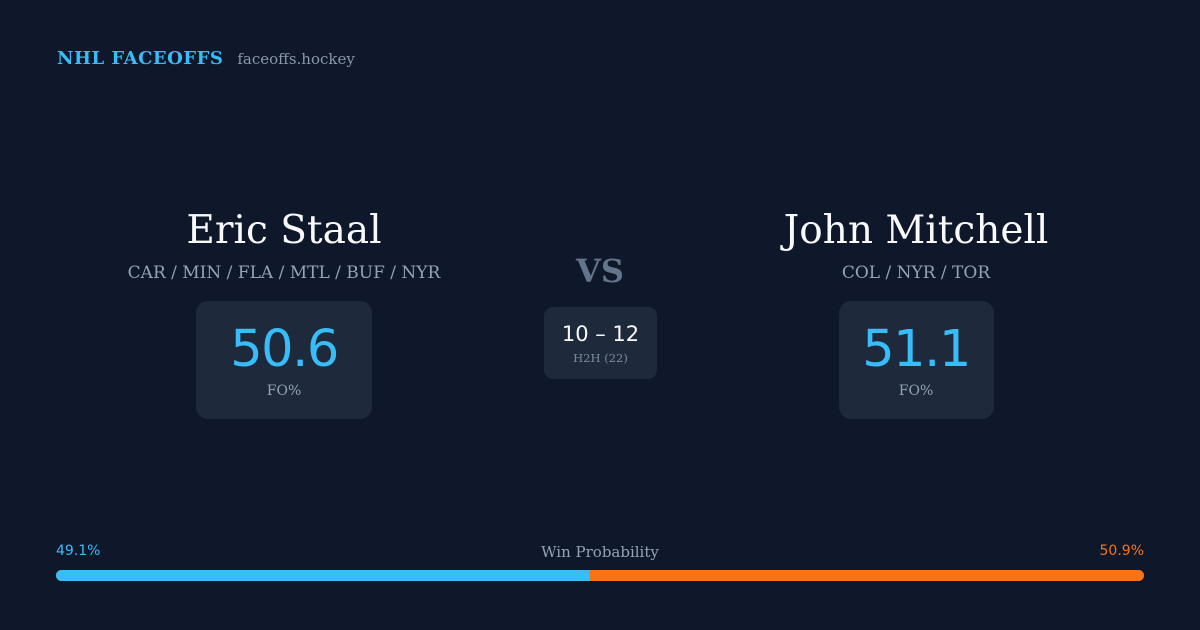 The height and width of the screenshot is (630, 1200). What do you see at coordinates (323, 575) in the screenshot?
I see `win-probability-fill-left` at bounding box center [323, 575].